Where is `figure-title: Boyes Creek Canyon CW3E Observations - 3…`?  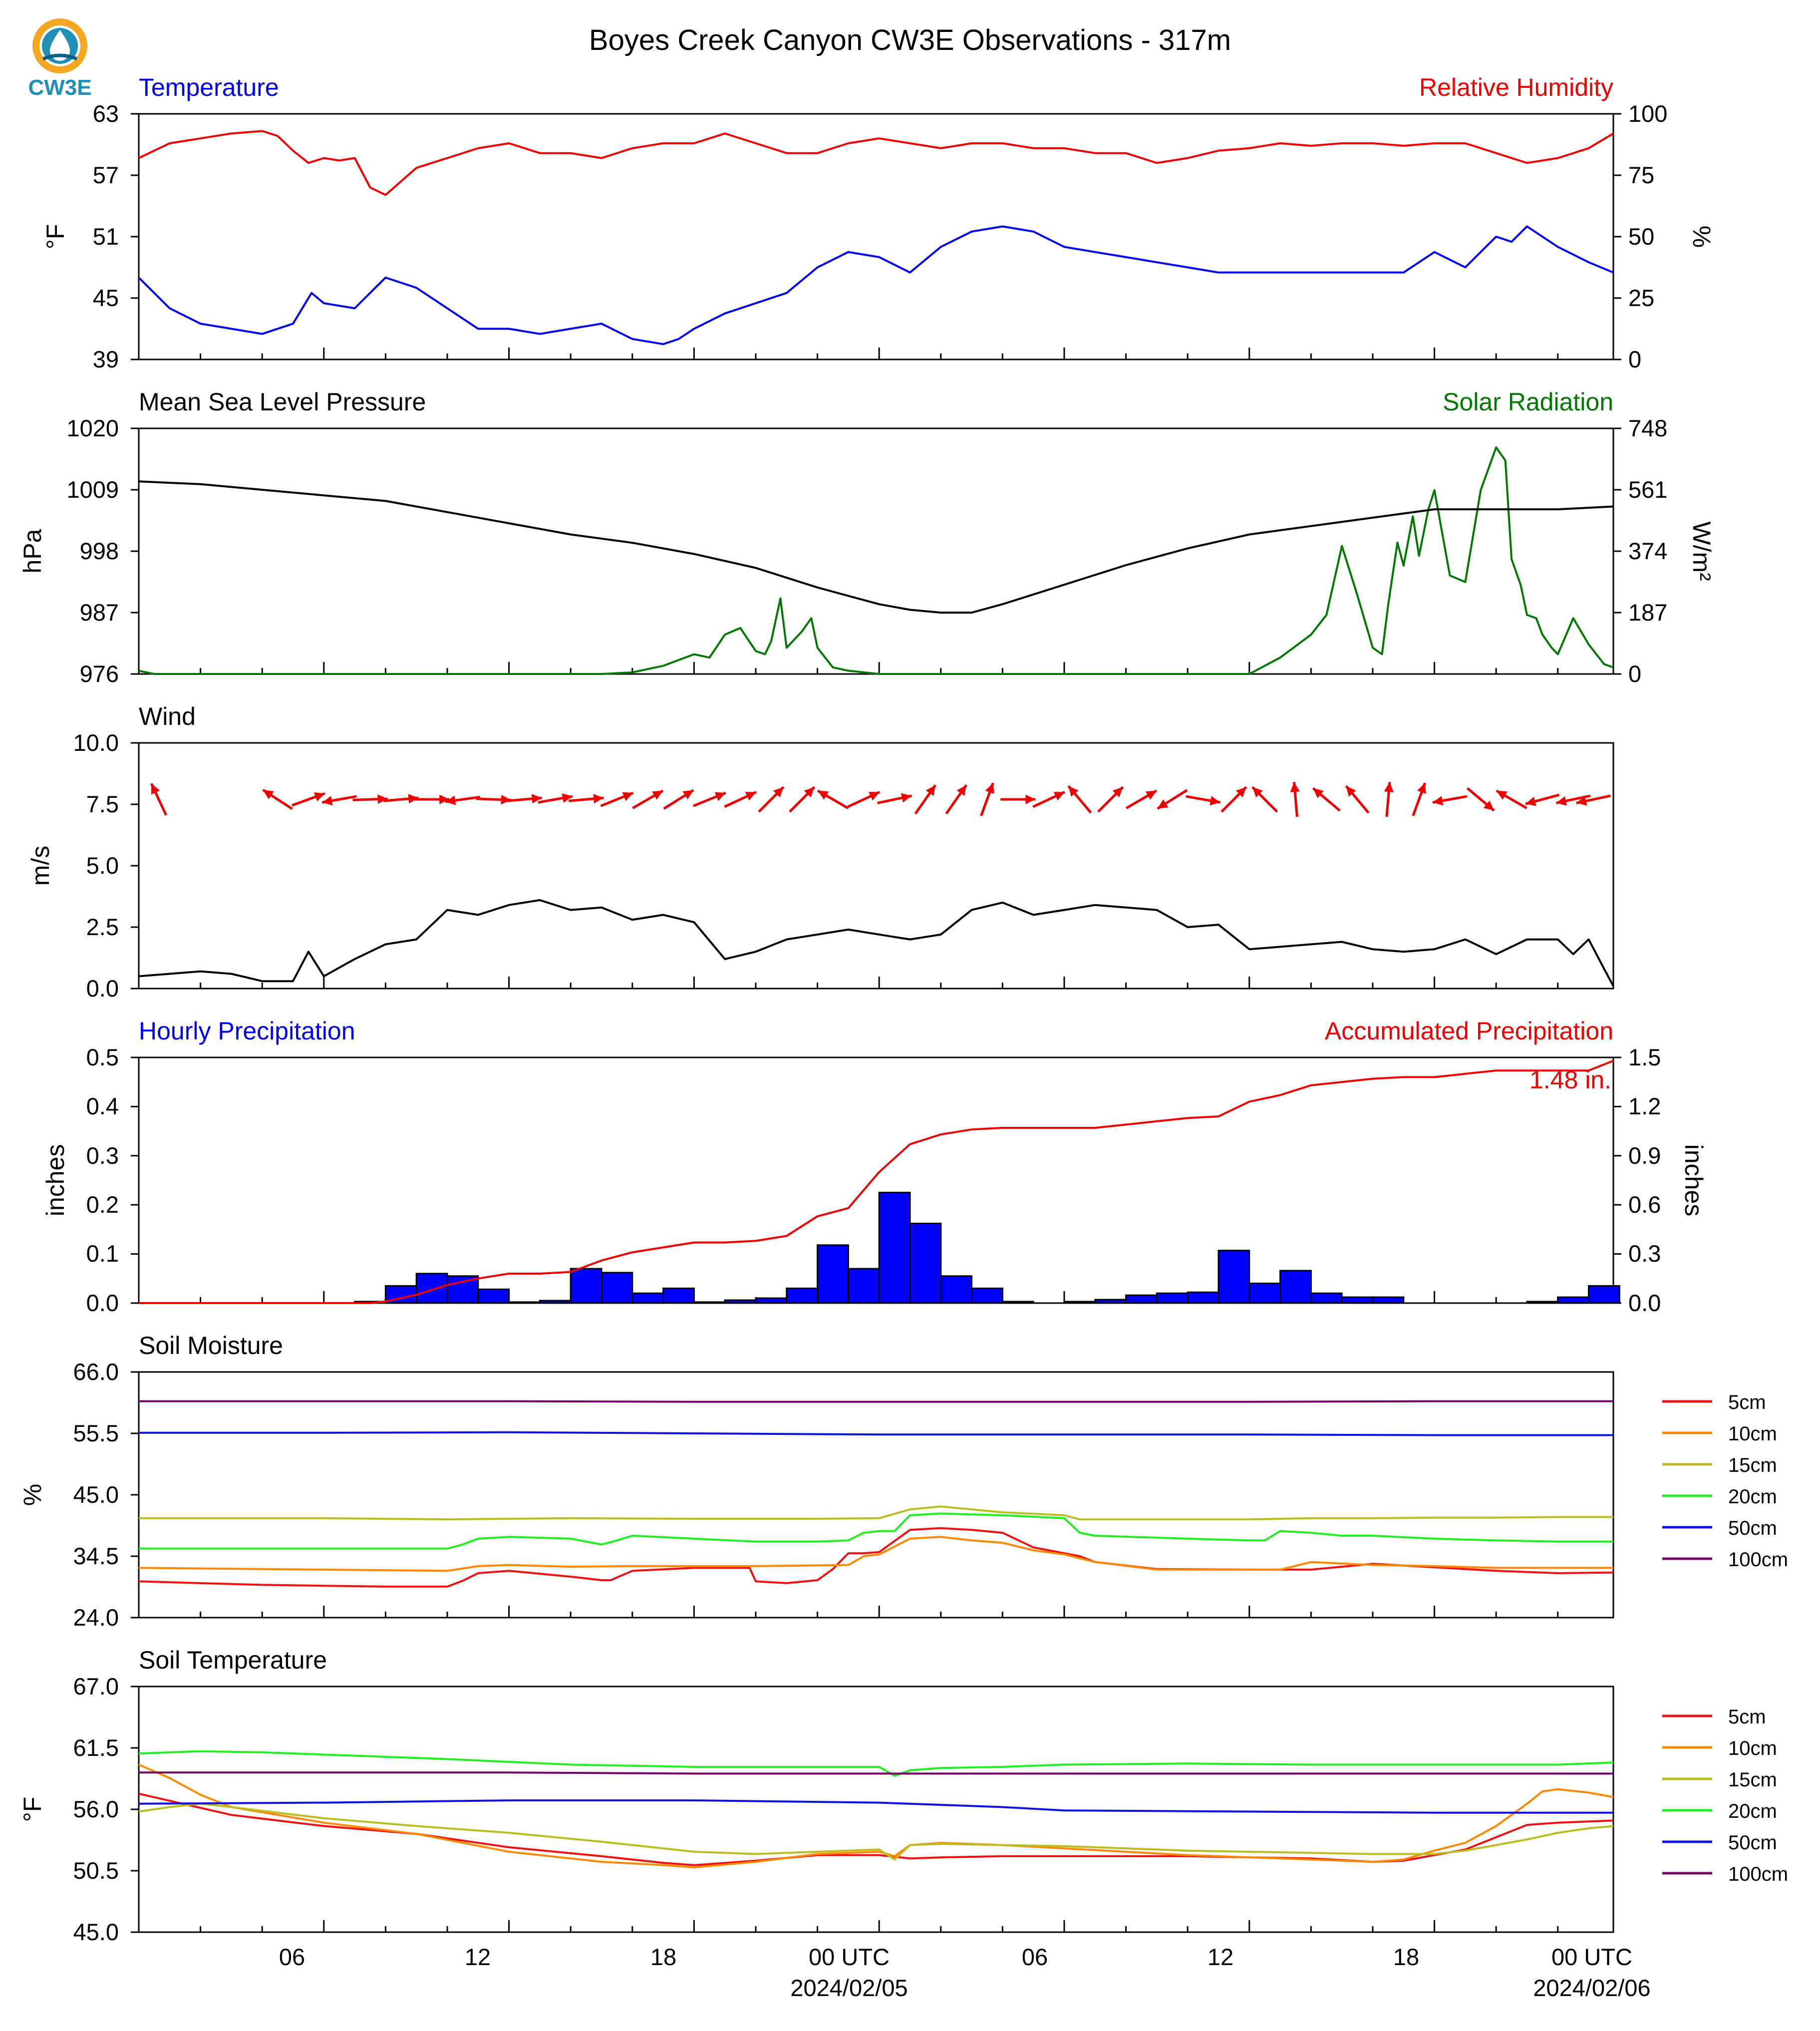 figure-title: Boyes Creek Canyon CW3E Observations - 3… is located at coordinates (910, 40).